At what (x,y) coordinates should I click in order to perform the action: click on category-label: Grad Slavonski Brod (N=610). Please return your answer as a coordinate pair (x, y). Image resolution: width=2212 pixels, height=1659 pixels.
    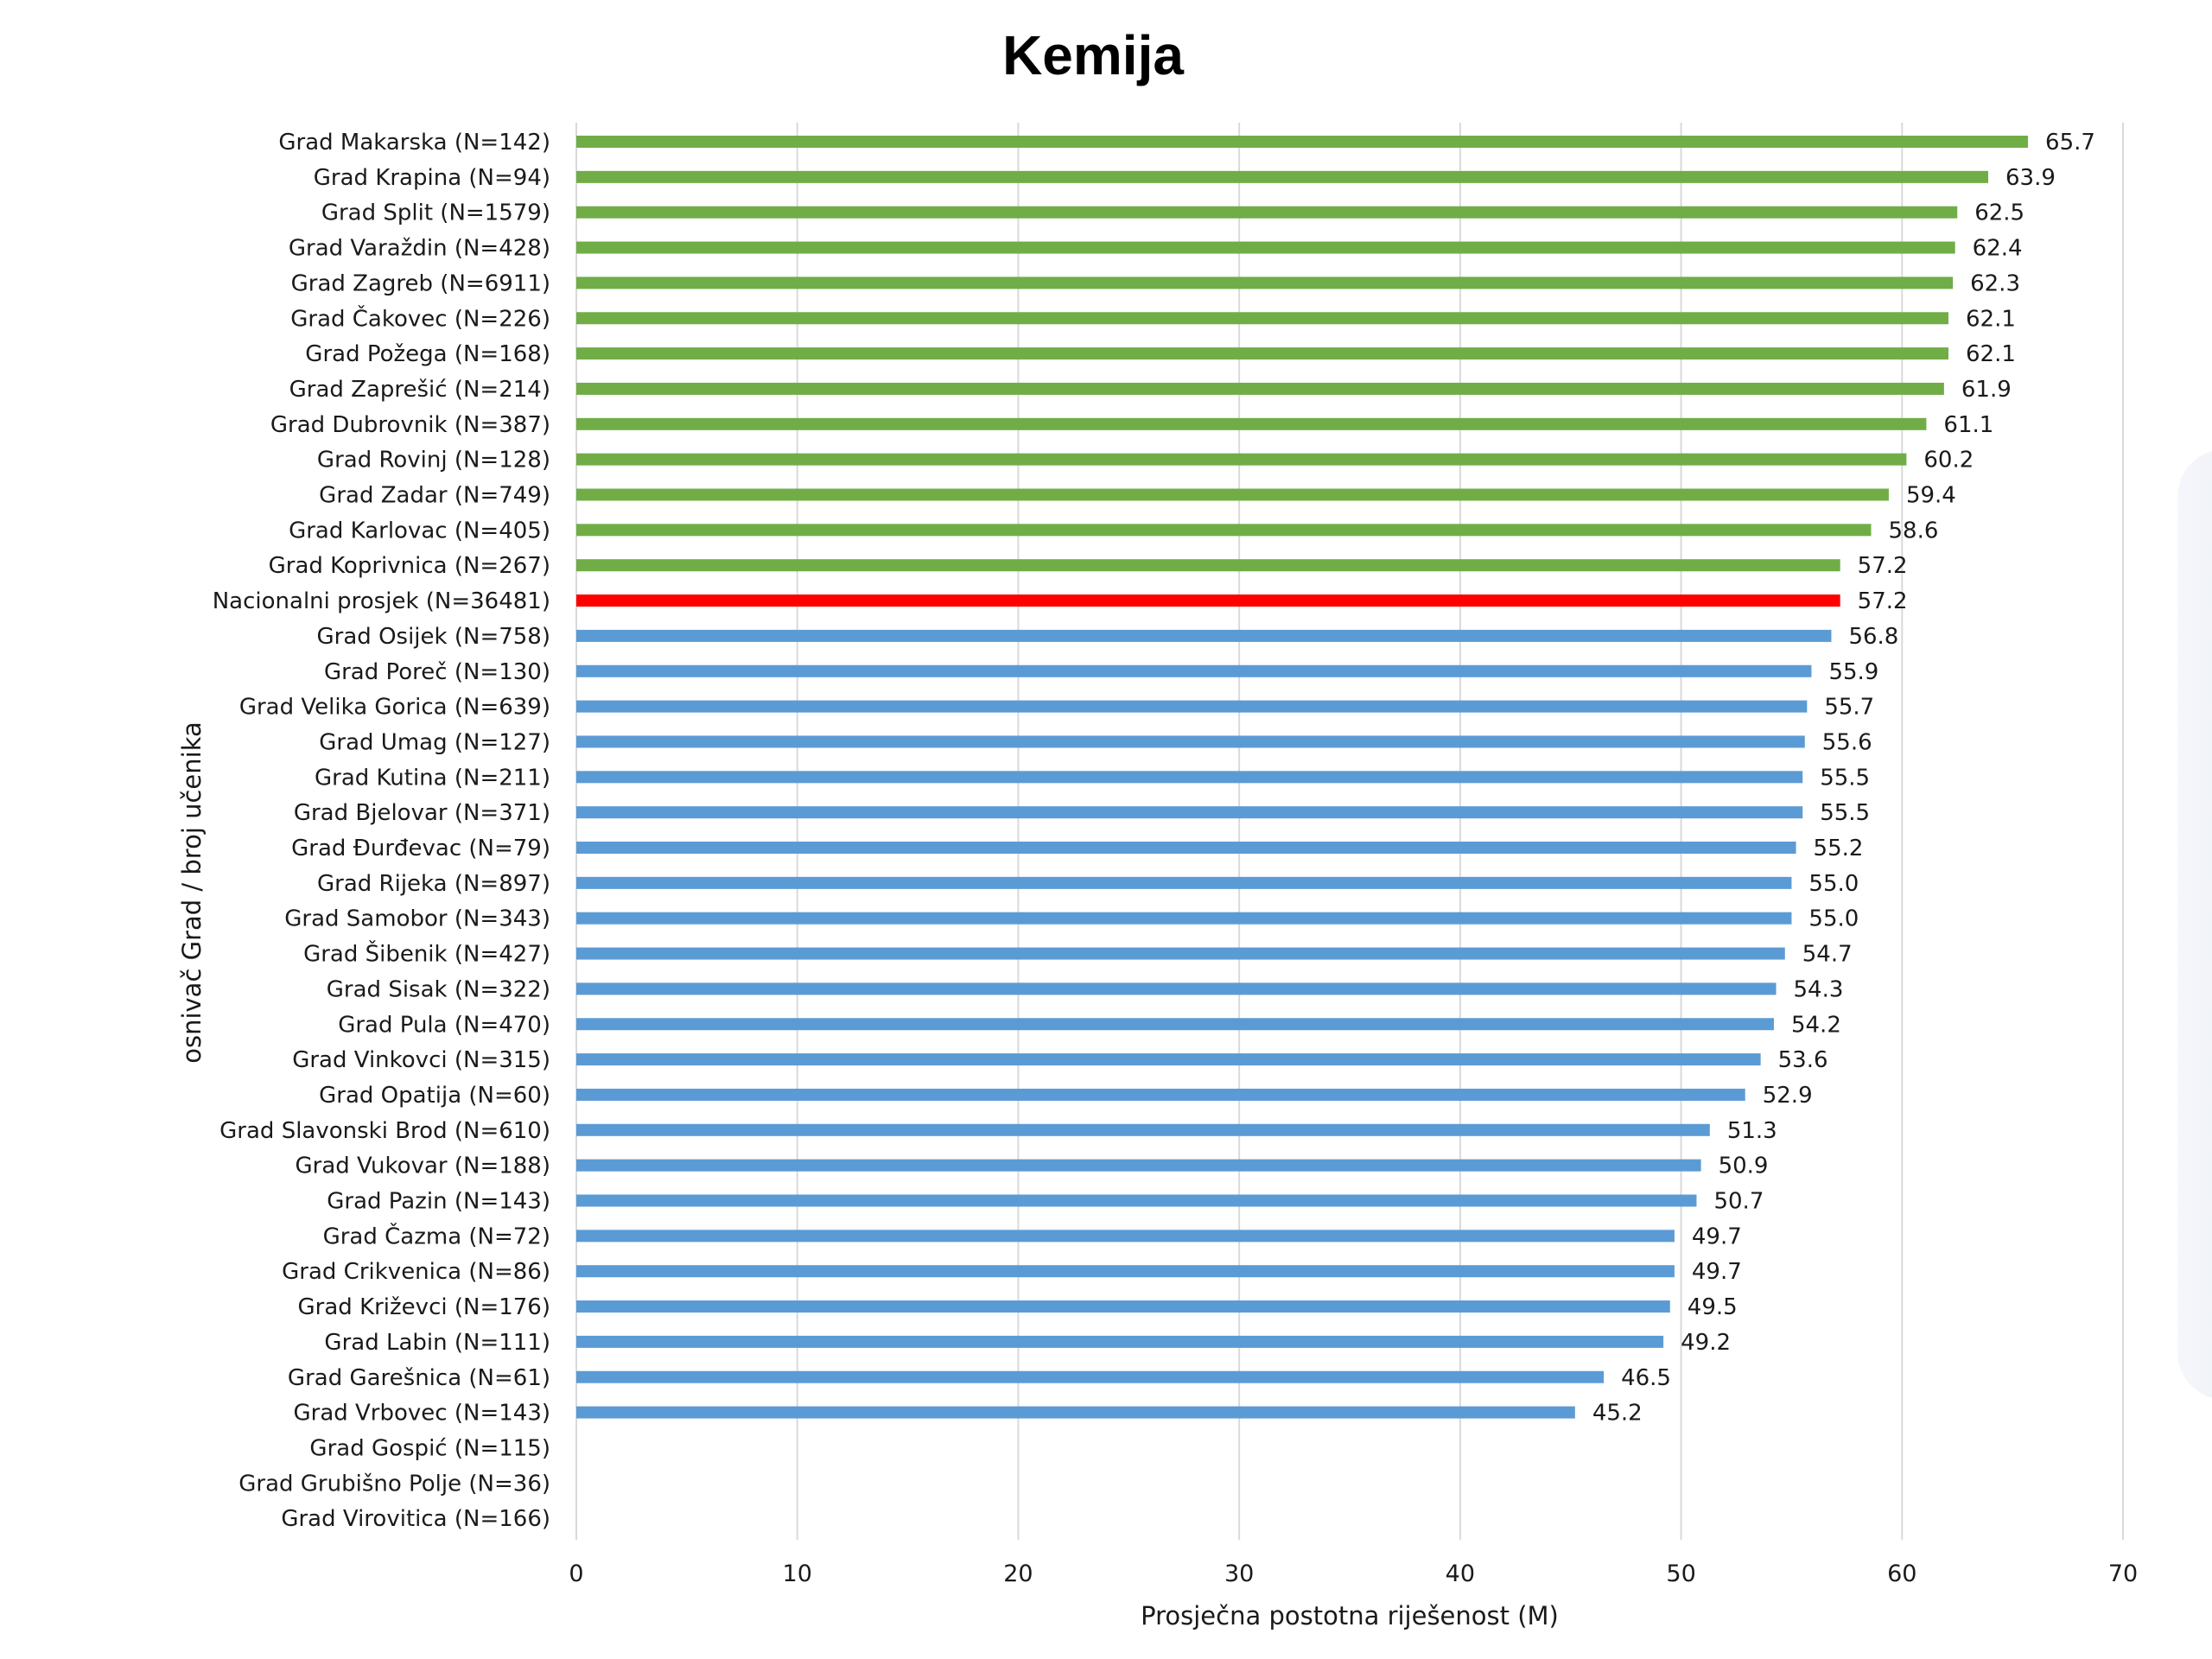
    Looking at the image, I should click on (384, 1131).